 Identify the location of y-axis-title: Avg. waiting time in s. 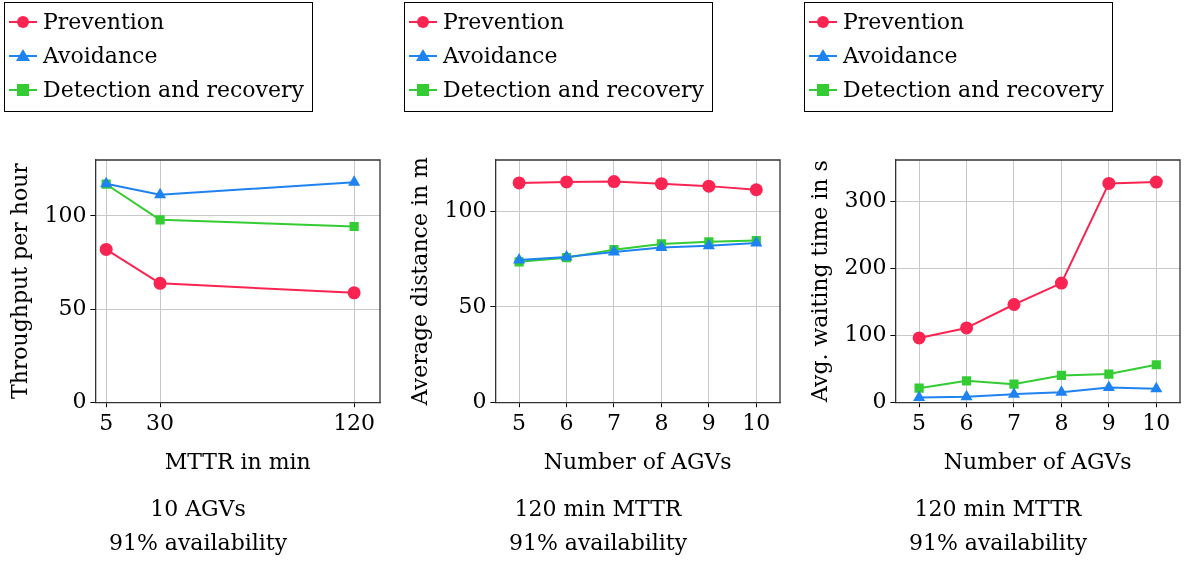
(819, 282).